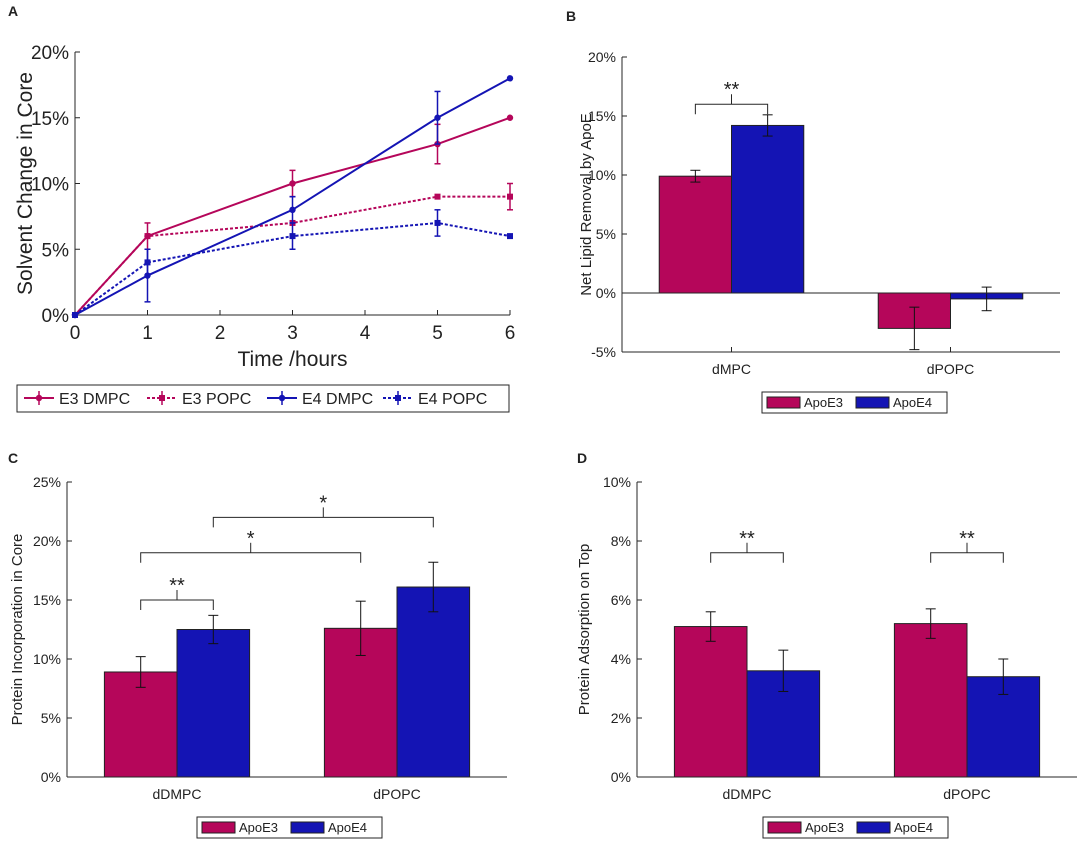 This screenshot has width=1082, height=844. Describe the element at coordinates (292, 263) in the screenshot. I see `series-e4-popc` at that location.